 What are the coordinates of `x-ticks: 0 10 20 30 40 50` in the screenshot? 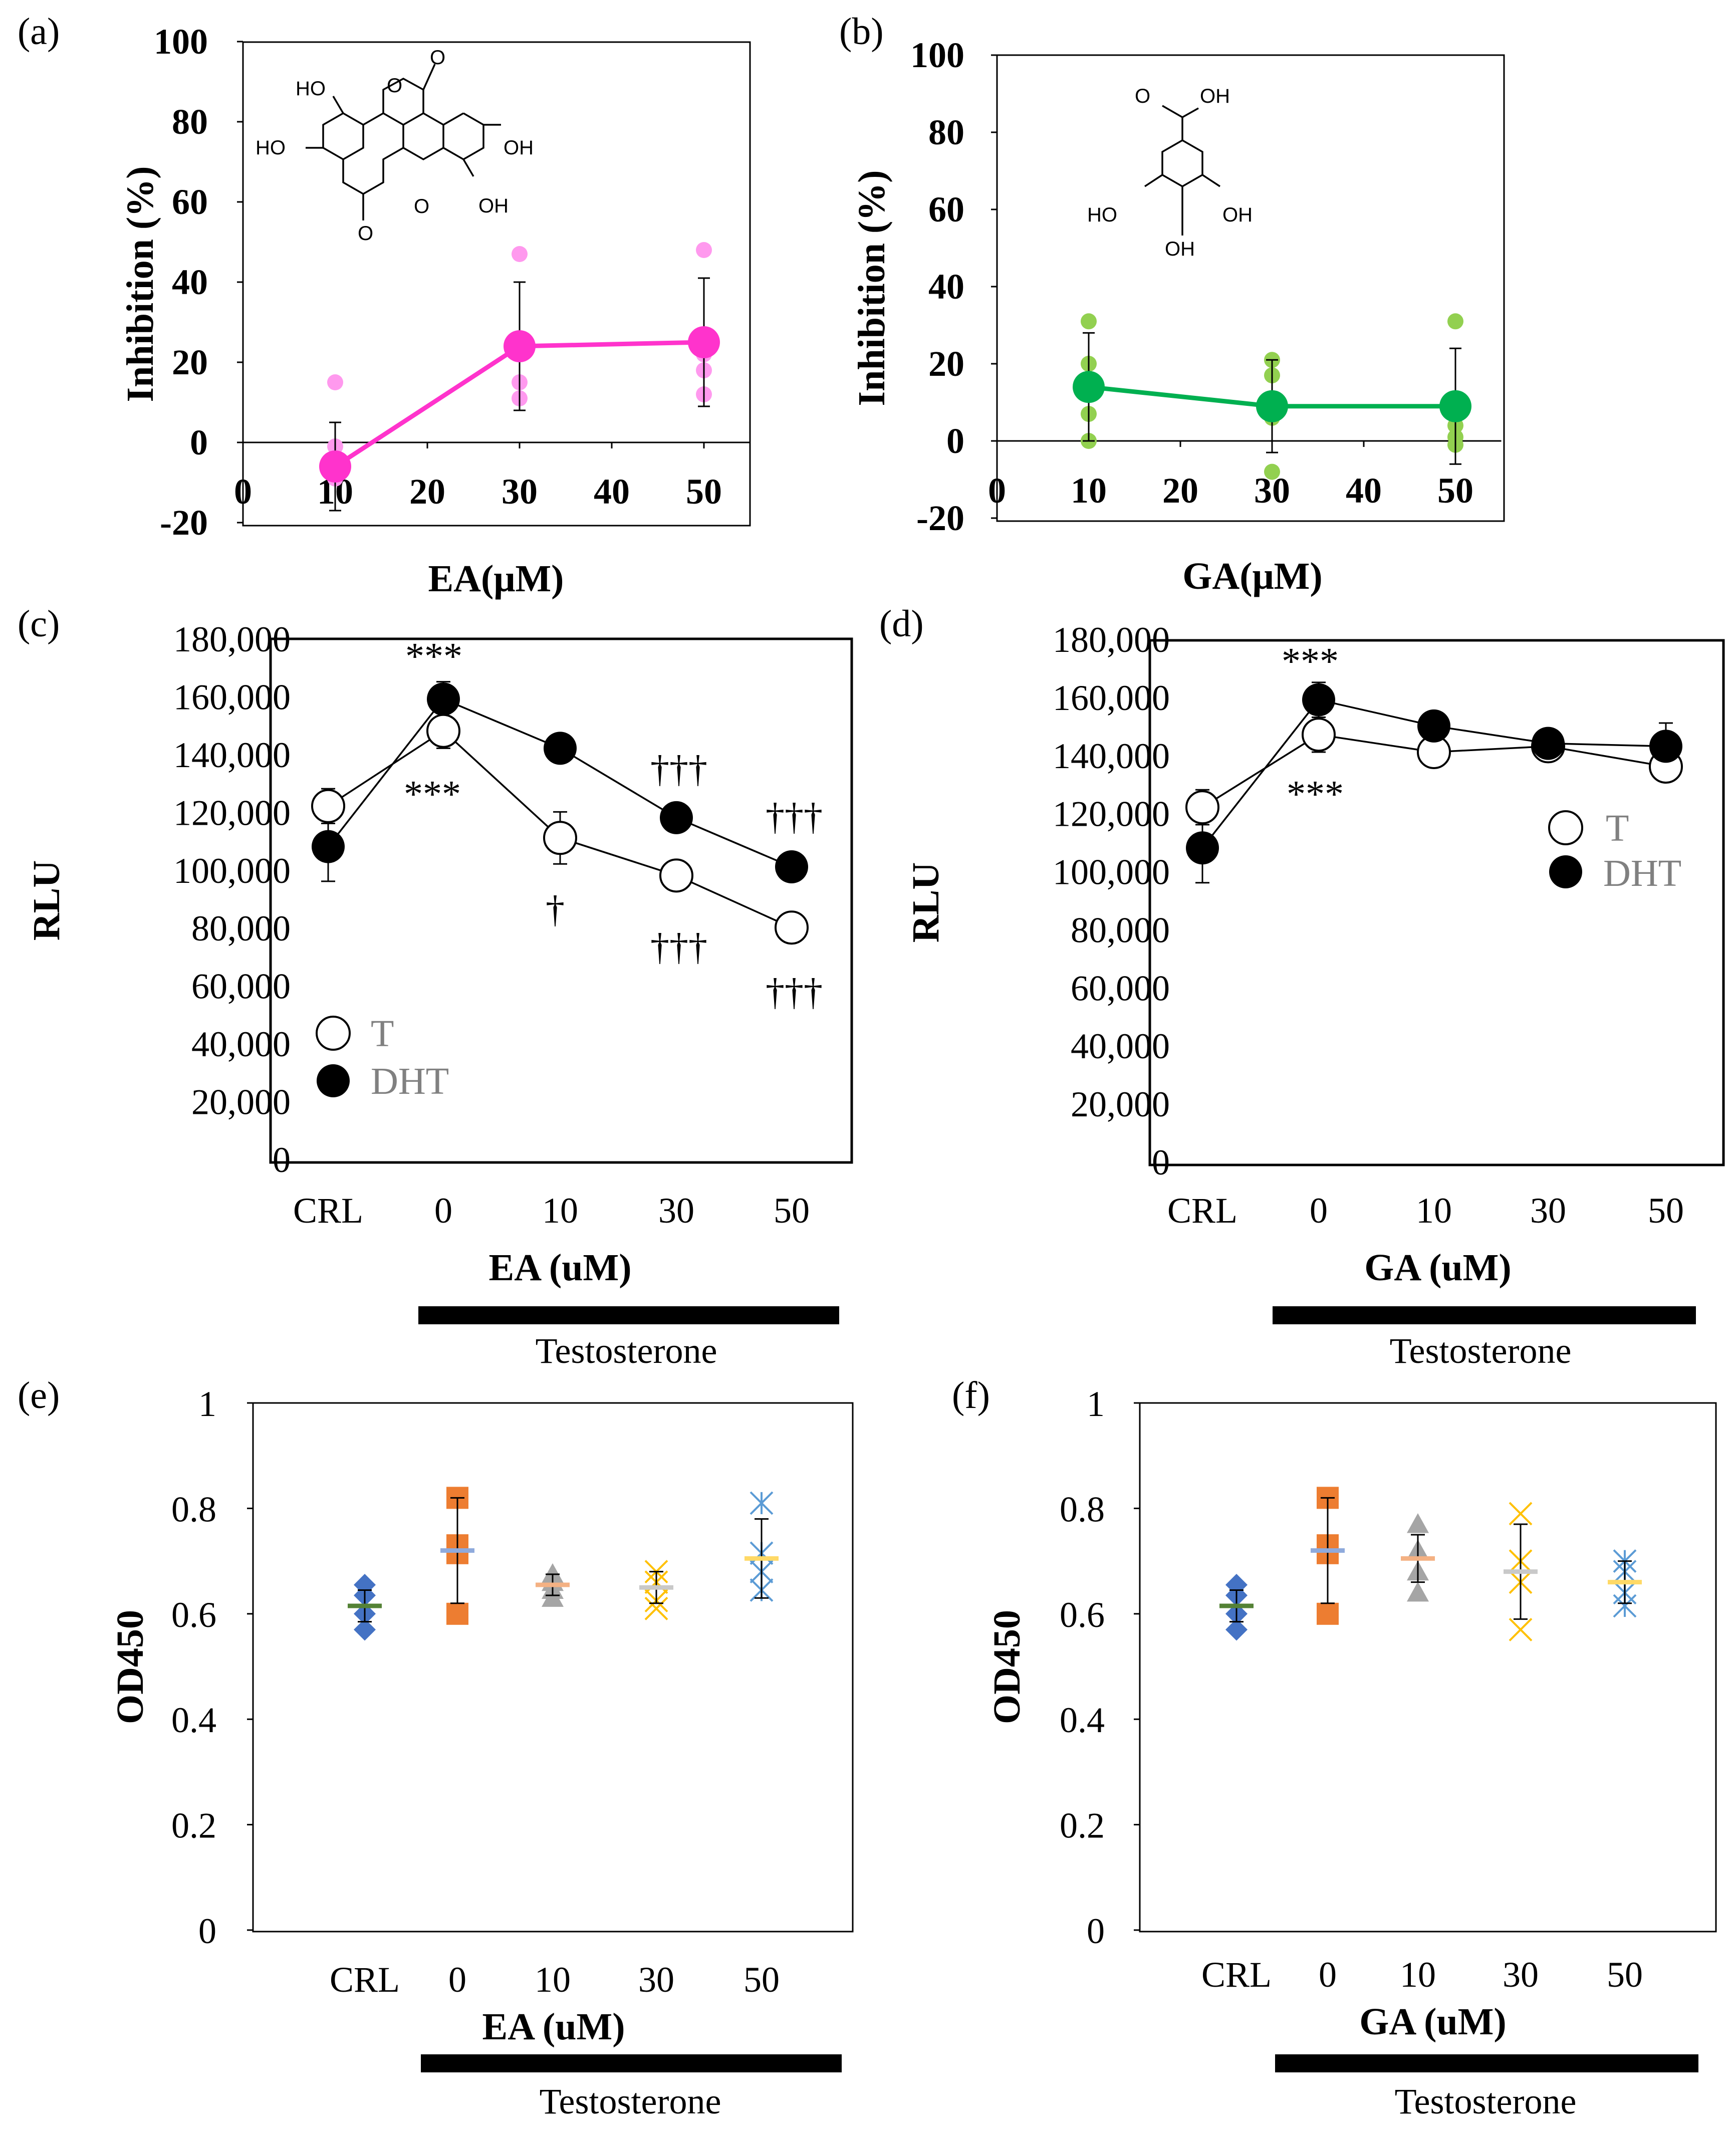 It's located at (1245, 476).